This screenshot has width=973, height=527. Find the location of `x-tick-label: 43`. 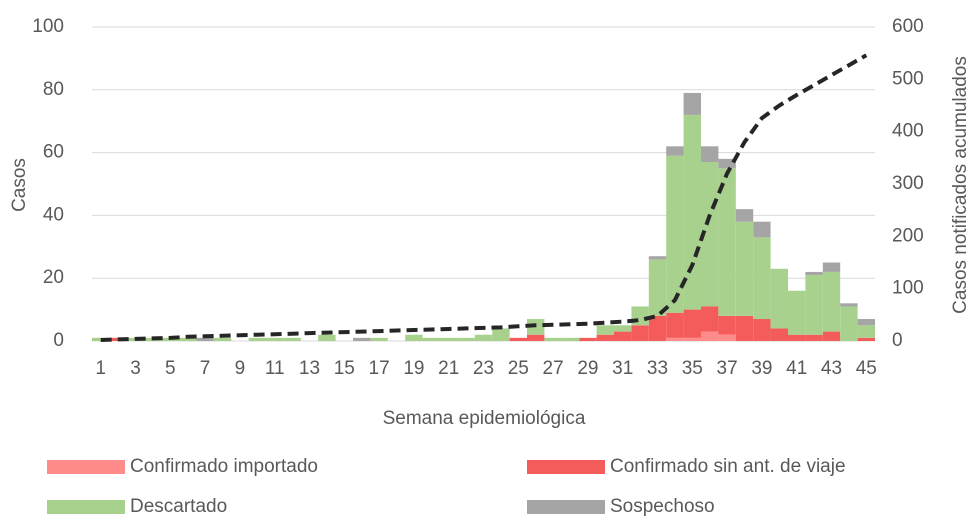

x-tick-label: 43 is located at coordinates (831, 368).